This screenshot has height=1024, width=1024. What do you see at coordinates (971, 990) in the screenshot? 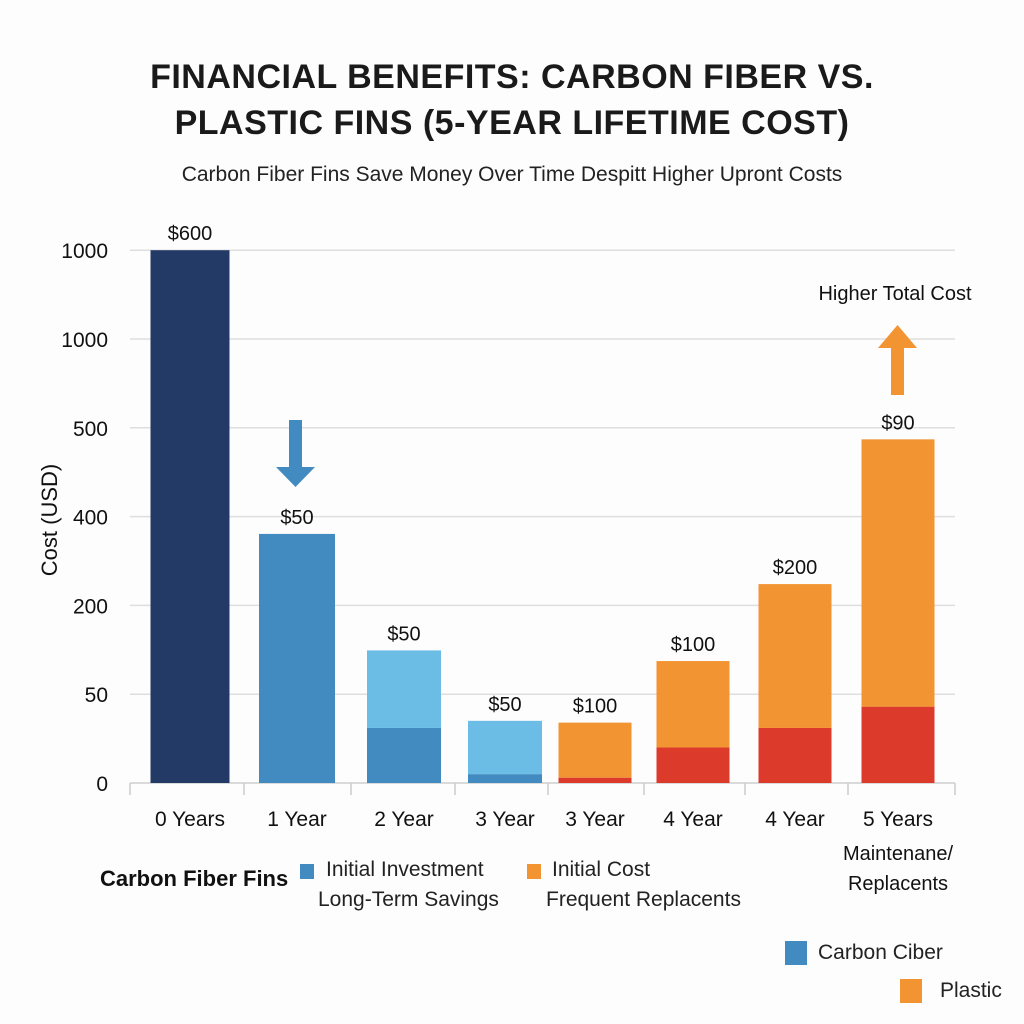
I see `legend-series-plastic: Plastic` at bounding box center [971, 990].